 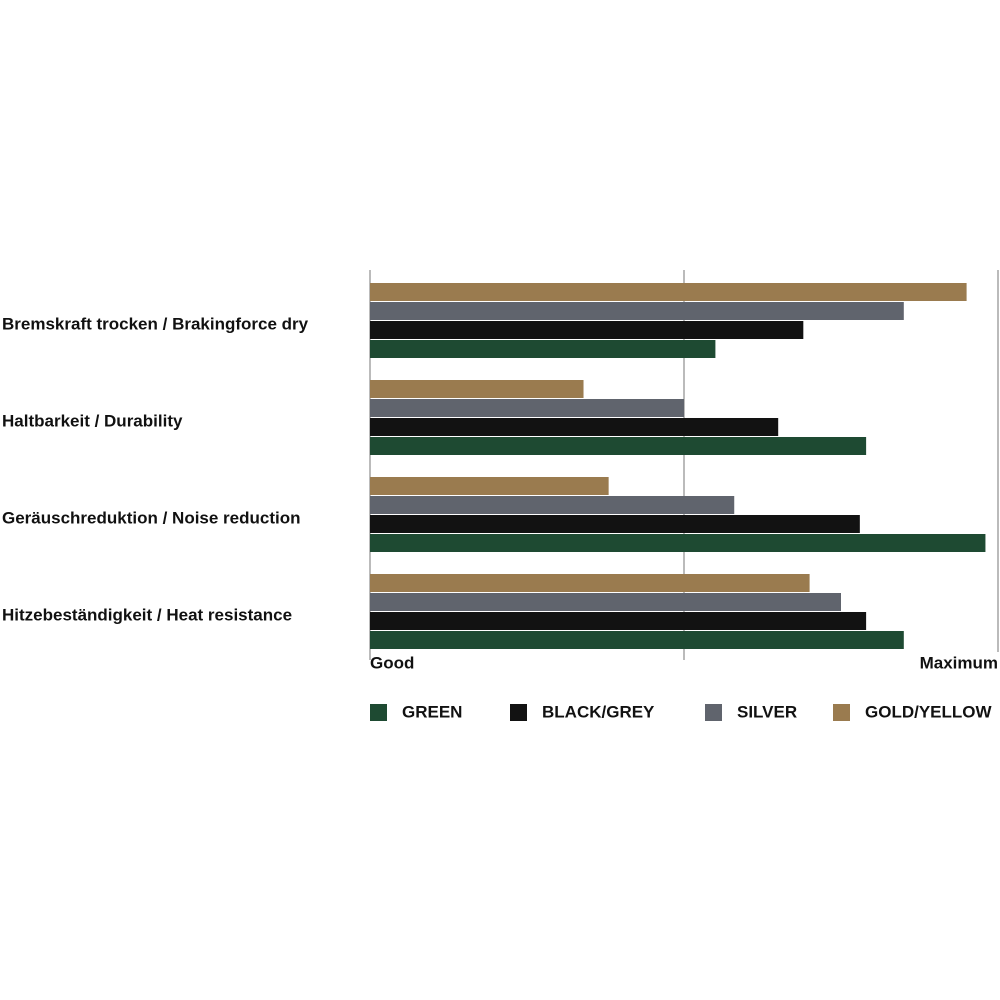 What do you see at coordinates (147, 614) in the screenshot?
I see `category-label: Hitzebeständigkeit / Heat resistance` at bounding box center [147, 614].